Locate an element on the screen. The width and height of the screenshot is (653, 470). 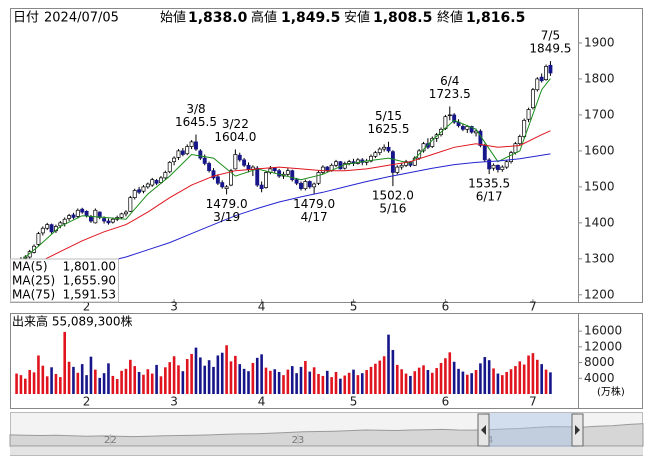
annotation-value: 1535.5 is located at coordinates (489, 184).